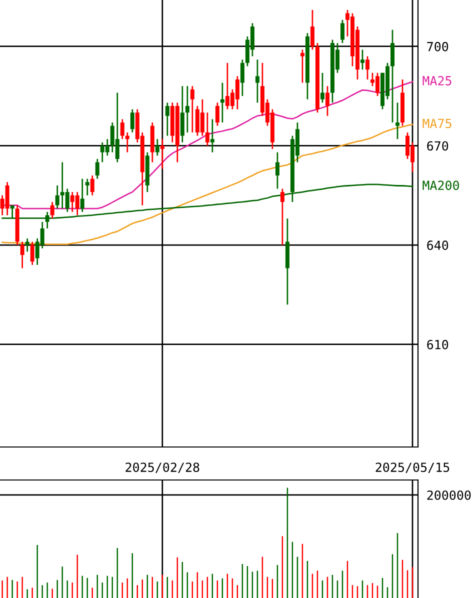 This screenshot has height=598, width=472. Describe the element at coordinates (449, 495) in the screenshot. I see `y-tick-label: 200000` at that location.